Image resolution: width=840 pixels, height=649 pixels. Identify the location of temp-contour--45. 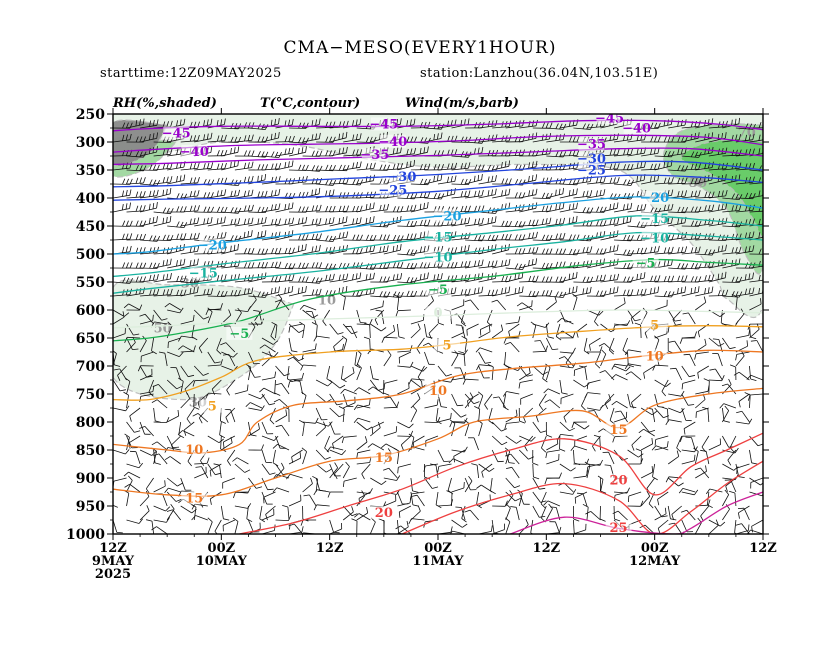
(438, 125).